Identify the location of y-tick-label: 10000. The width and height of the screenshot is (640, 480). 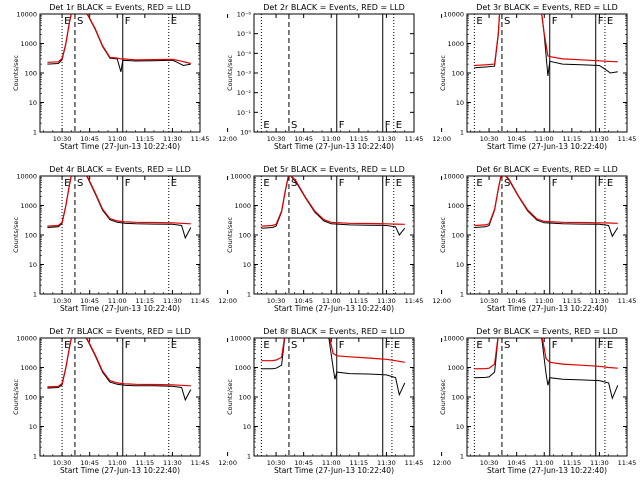
(26, 177).